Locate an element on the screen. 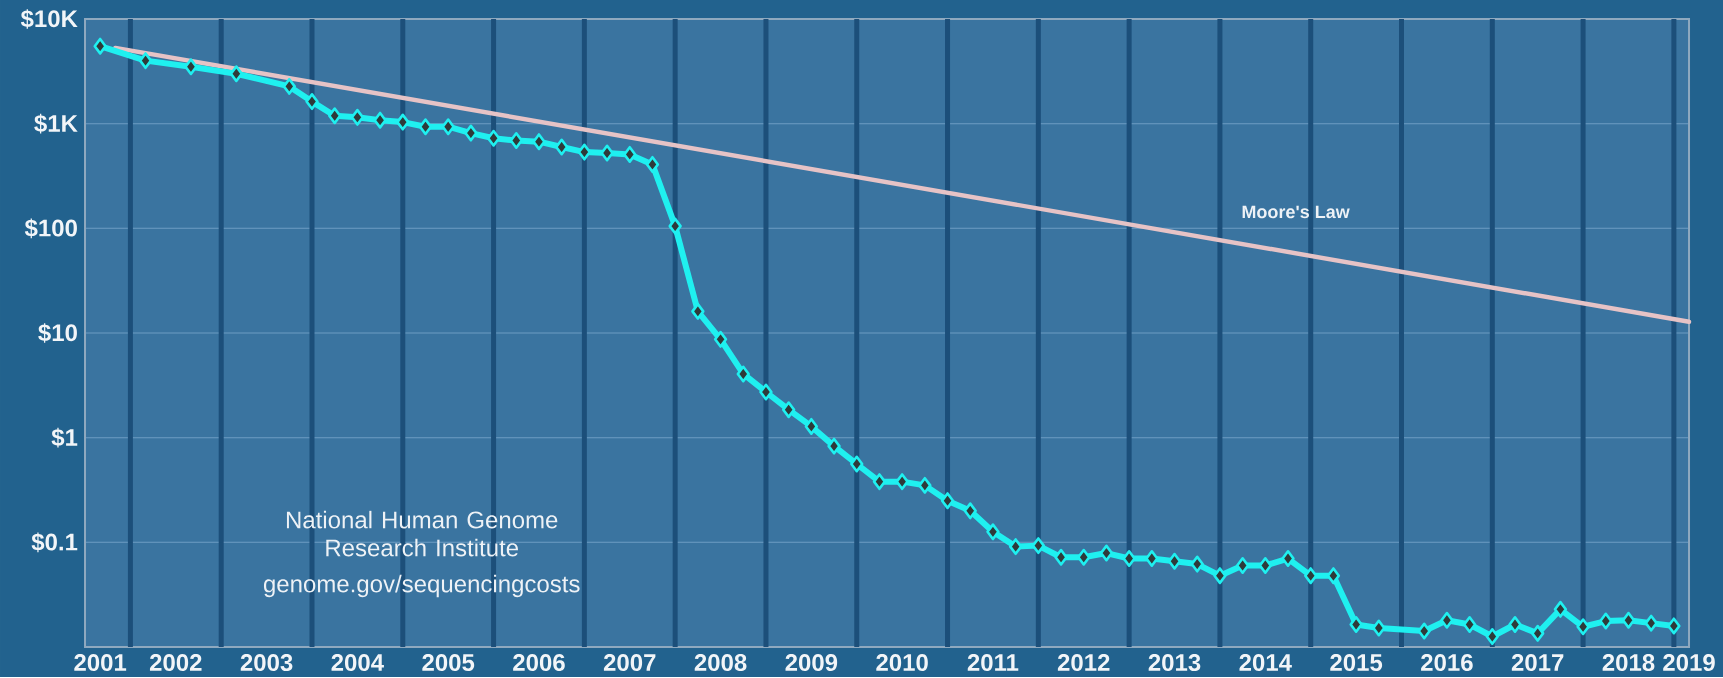 The width and height of the screenshot is (1723, 678). x-tick-label: 2004 is located at coordinates (357, 663).